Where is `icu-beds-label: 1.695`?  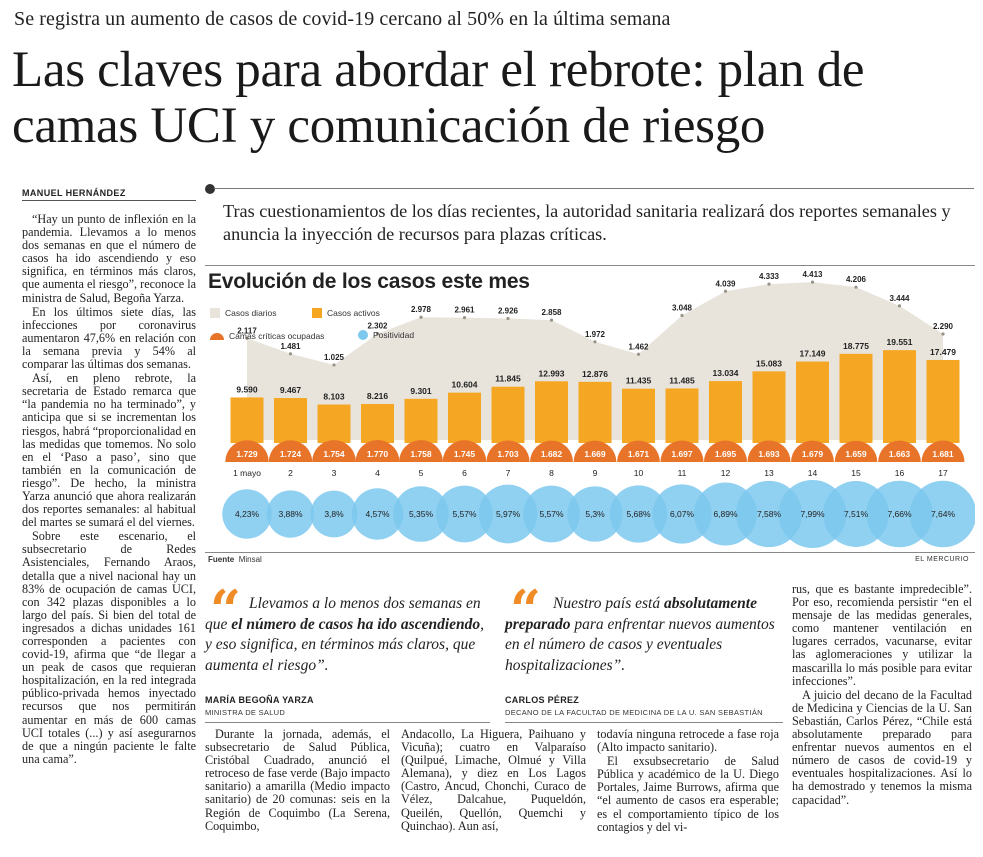
icu-beds-label: 1.695 is located at coordinates (726, 454).